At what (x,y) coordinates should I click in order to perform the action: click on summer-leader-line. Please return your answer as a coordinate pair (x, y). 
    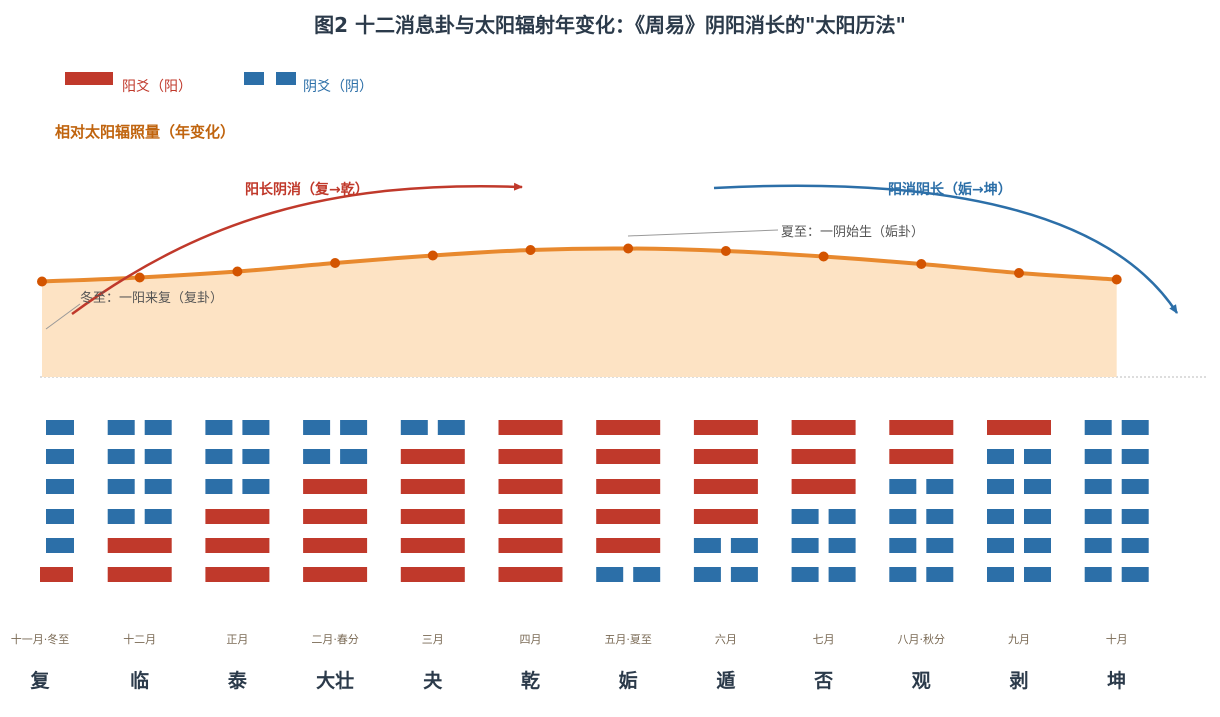
    Looking at the image, I should click on (703, 233).